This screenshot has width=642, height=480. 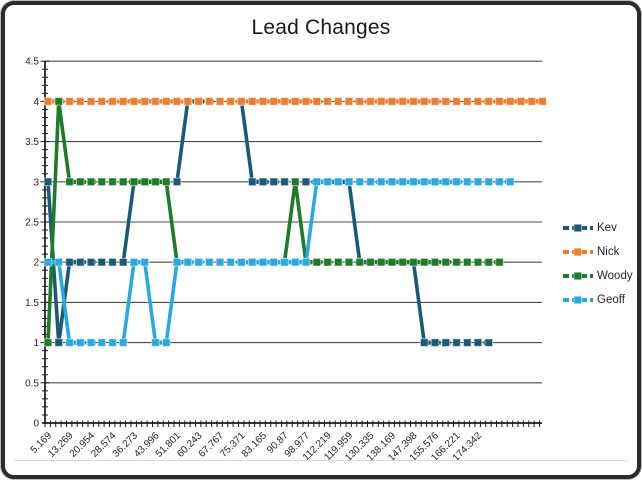 I want to click on geoff-series-swatch-icon, so click(x=578, y=300).